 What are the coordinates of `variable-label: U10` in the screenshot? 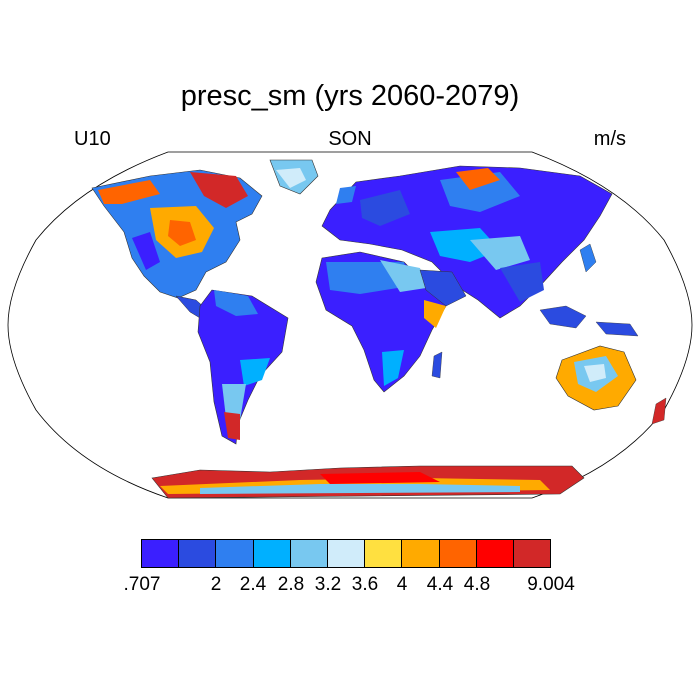 It's located at (92, 139).